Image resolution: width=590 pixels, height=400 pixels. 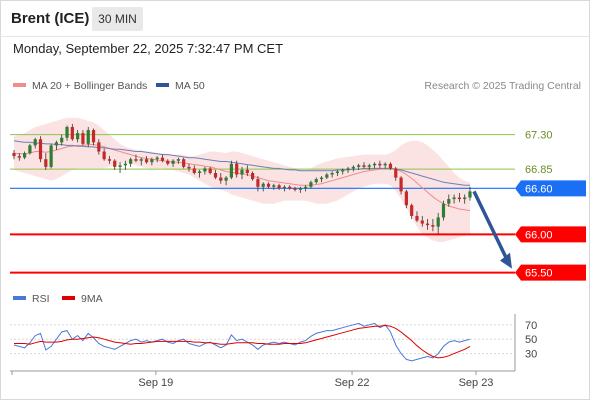 I want to click on ma9-legend-label: 9MA, so click(x=92, y=299).